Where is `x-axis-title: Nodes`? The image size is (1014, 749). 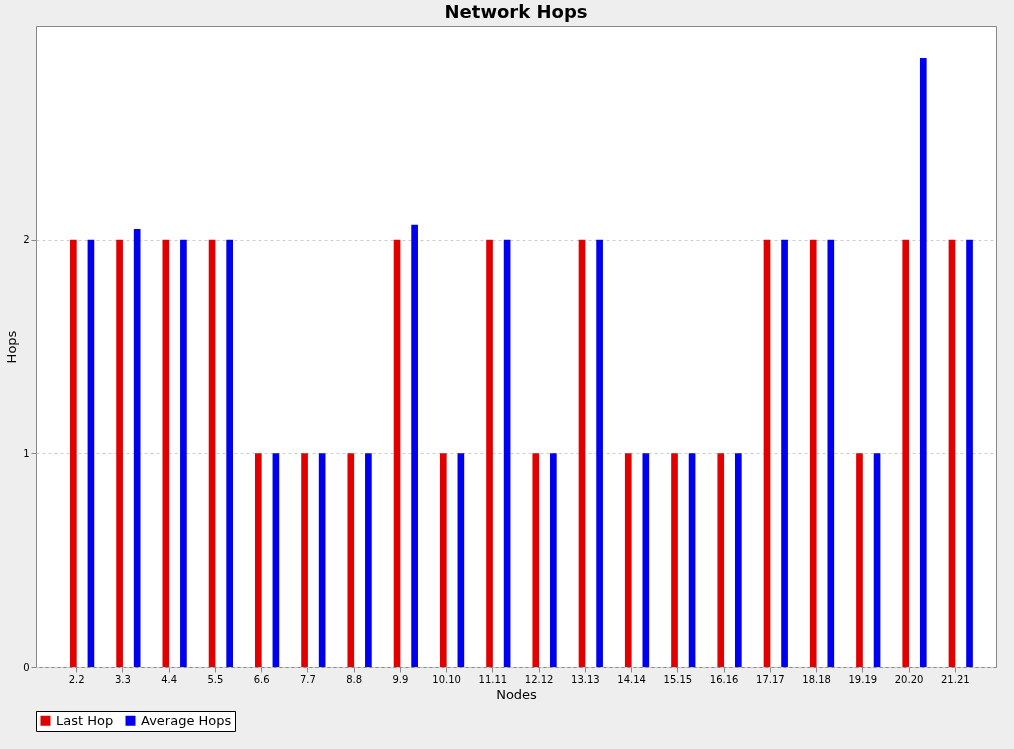
x-axis-title: Nodes is located at coordinates (517, 694).